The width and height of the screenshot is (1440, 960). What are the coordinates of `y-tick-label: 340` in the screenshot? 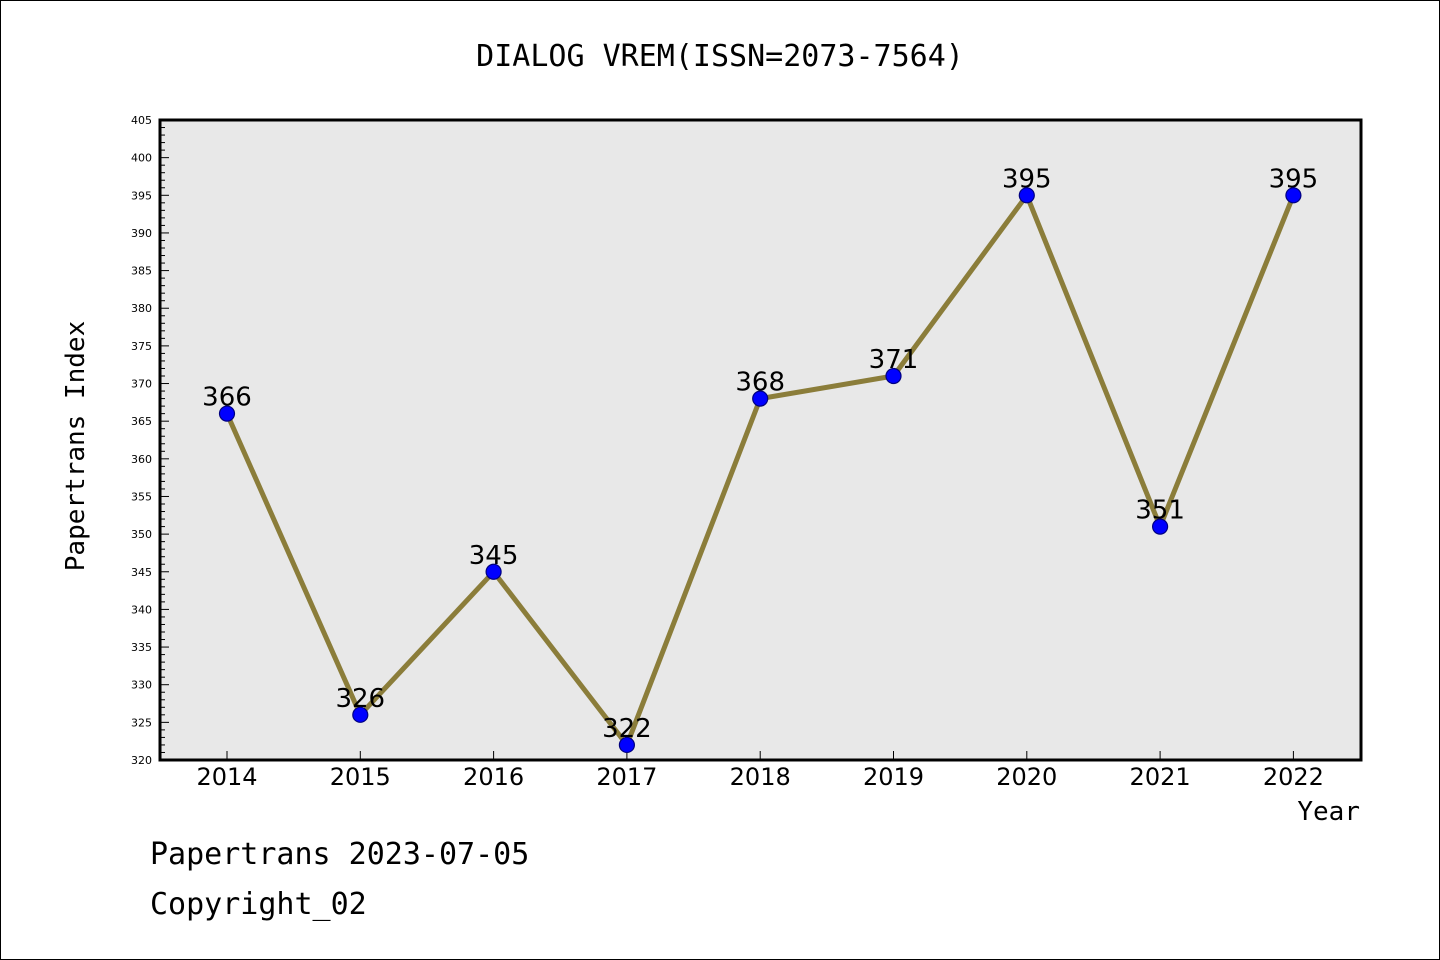 It's located at (141, 609).